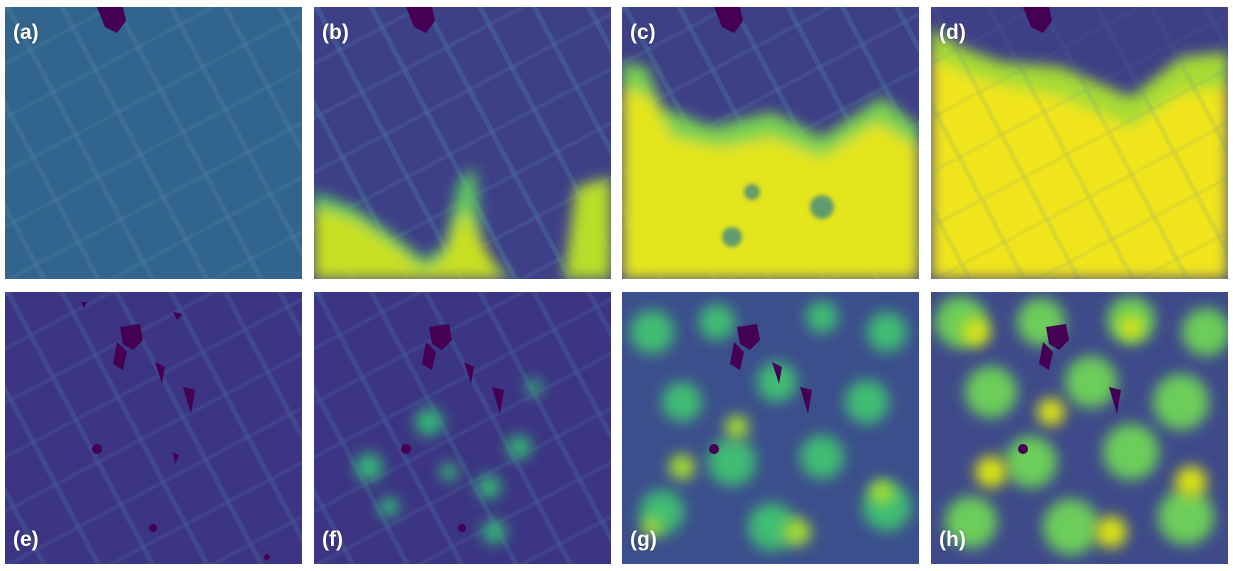 The image size is (1233, 571). What do you see at coordinates (643, 539) in the screenshot?
I see `panel-label: (g)` at bounding box center [643, 539].